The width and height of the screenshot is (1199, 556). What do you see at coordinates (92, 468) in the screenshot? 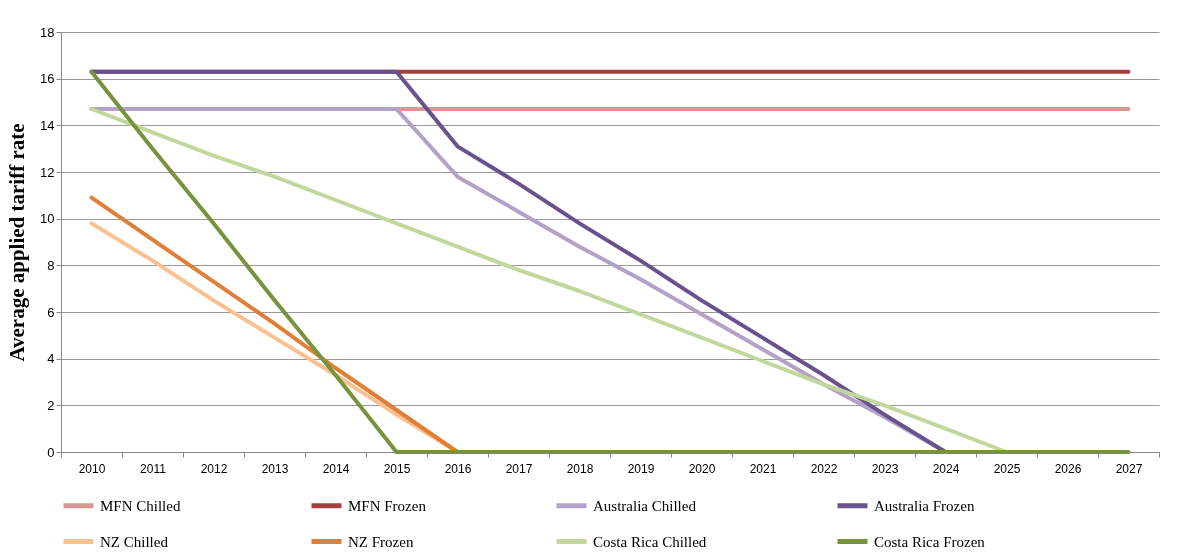
I see `x-tick-label: 2010` at bounding box center [92, 468].